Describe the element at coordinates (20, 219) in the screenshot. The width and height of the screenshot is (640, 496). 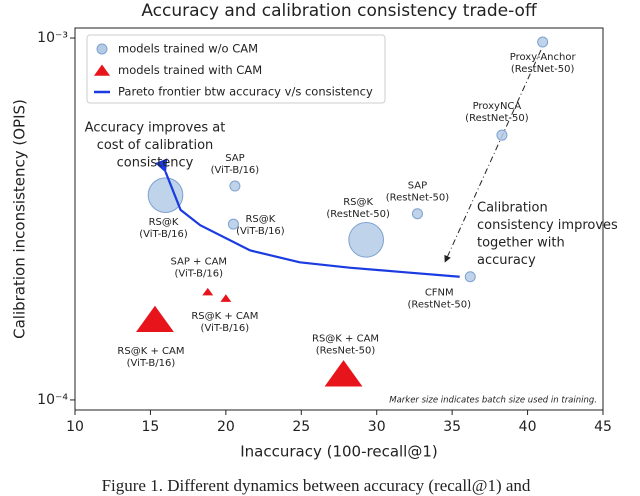
I see `y-axis-label: Calibration inconsistency (OPIS)` at that location.